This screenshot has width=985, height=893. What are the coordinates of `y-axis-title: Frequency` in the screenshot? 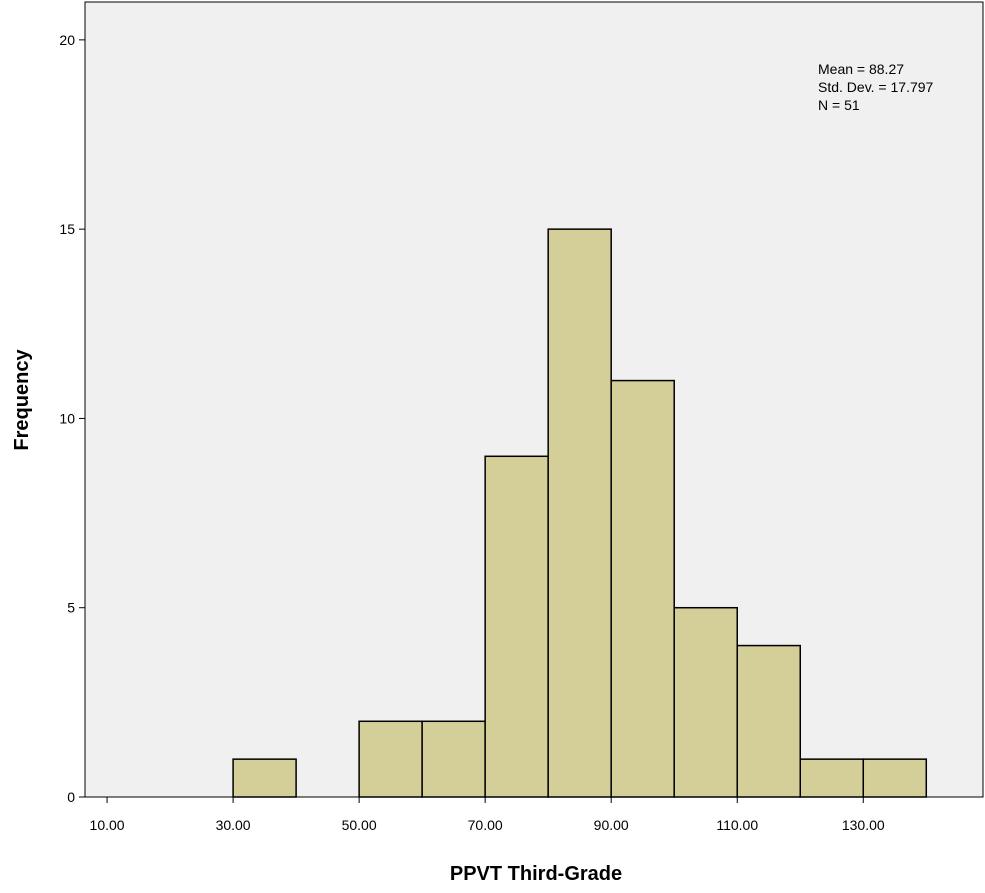 It's located at (22, 400).